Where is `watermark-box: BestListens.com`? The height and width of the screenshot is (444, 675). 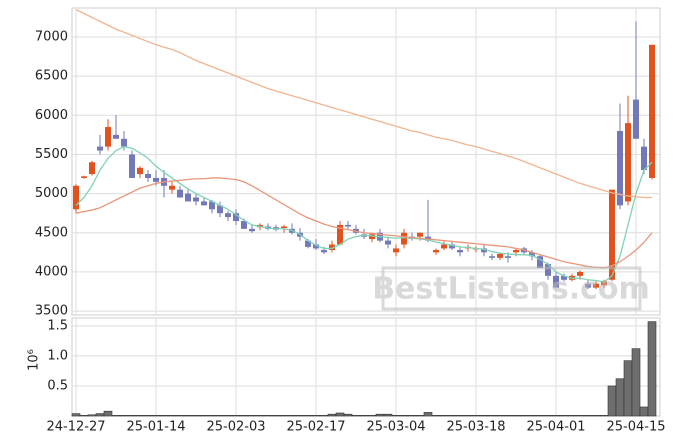 watermark-box: BestListens.com is located at coordinates (511, 288).